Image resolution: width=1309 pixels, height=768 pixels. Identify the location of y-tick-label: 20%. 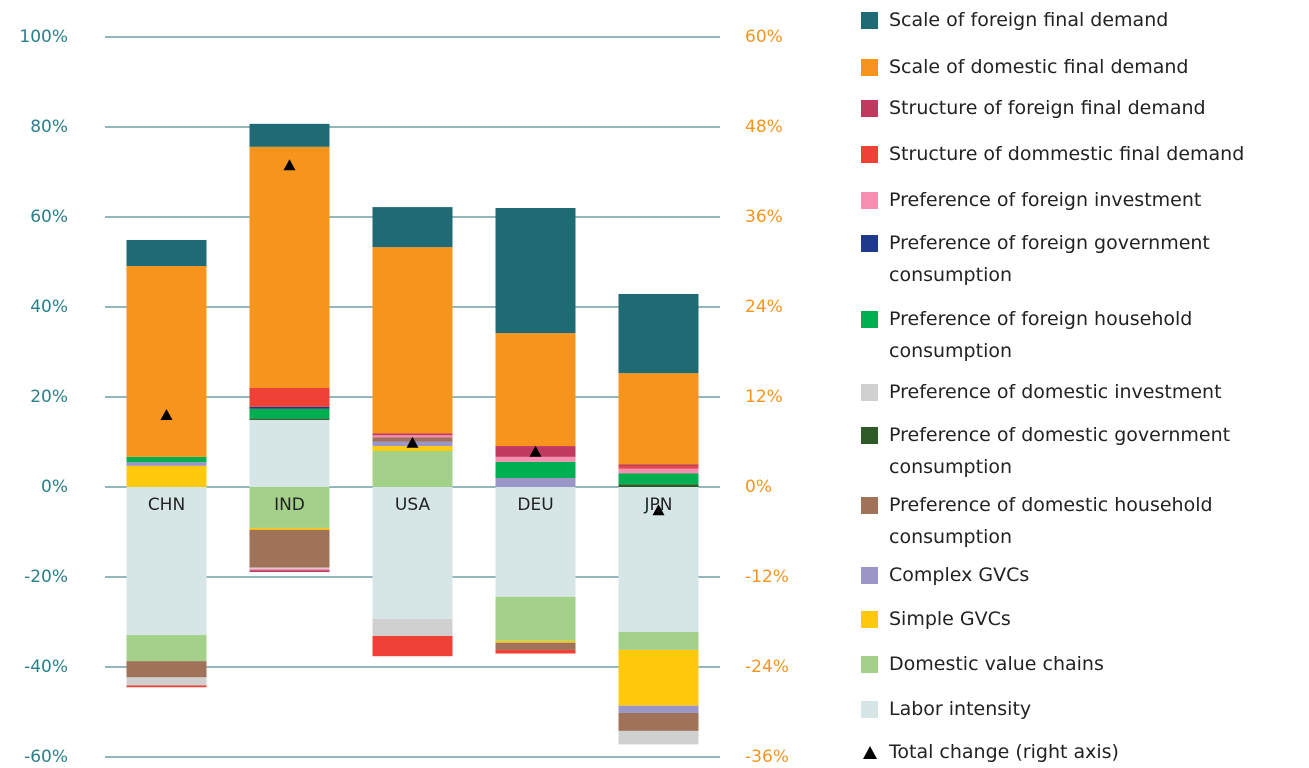
(49, 397).